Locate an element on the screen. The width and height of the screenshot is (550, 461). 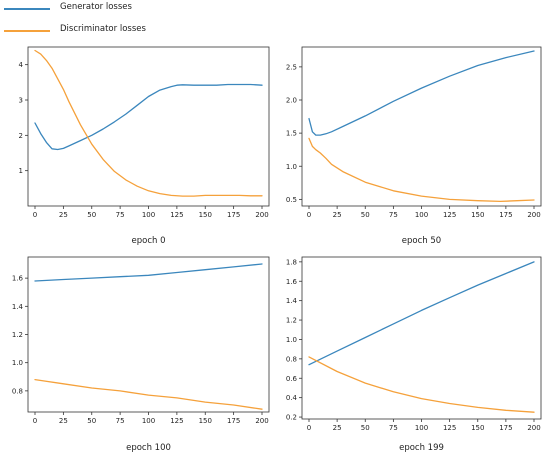
chart-1-title: epoch 50 is located at coordinates (421, 241).